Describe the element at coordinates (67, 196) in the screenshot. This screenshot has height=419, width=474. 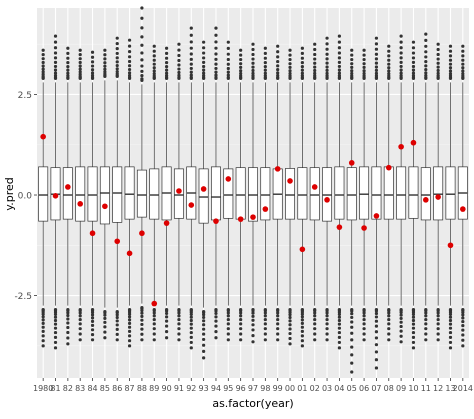
I see `box-1982` at that location.